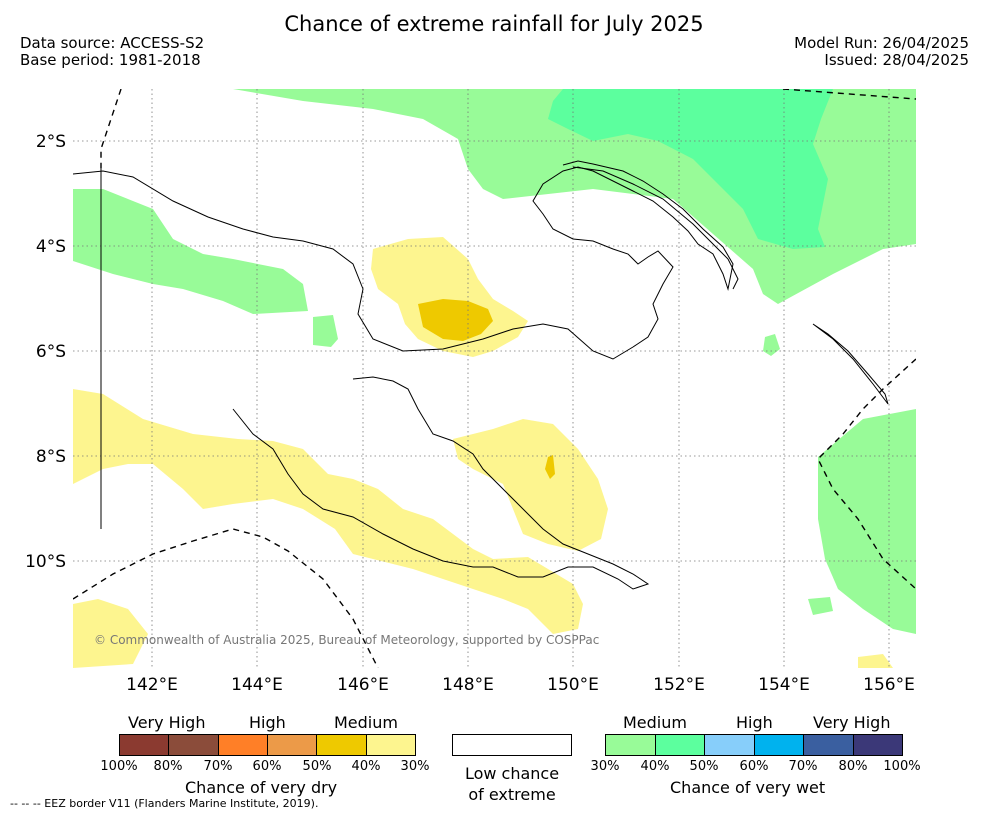  I want to click on wet-tick-80: 80%, so click(853, 766).